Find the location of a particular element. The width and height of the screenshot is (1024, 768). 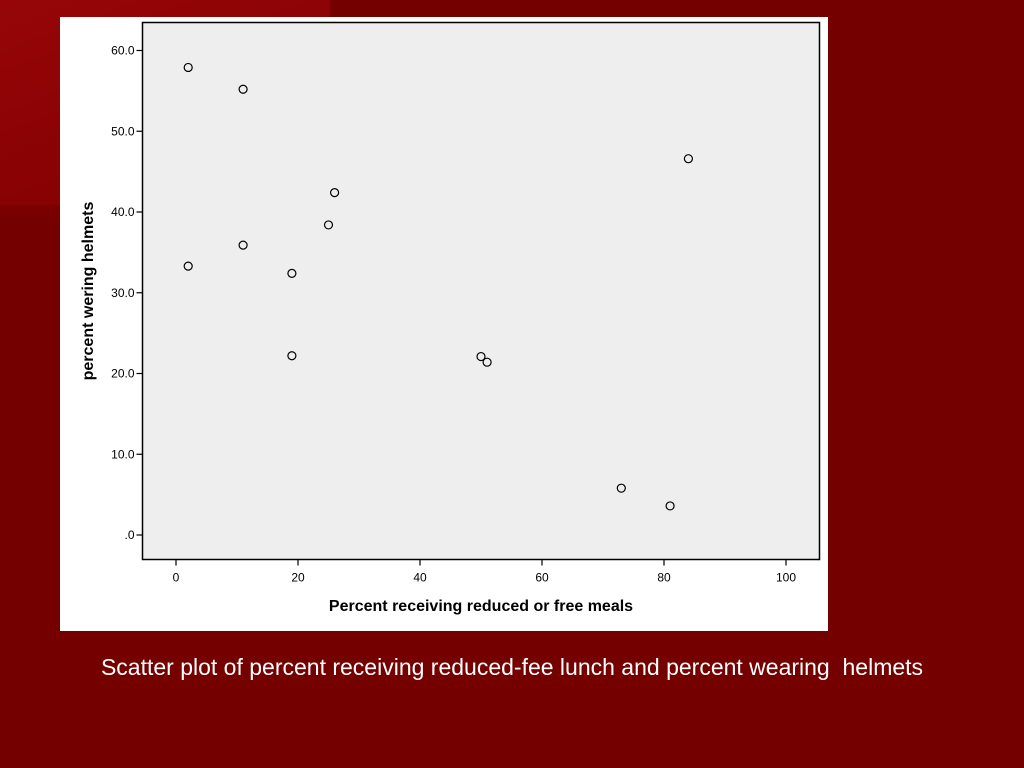

x-tick-label: 40 is located at coordinates (420, 578).